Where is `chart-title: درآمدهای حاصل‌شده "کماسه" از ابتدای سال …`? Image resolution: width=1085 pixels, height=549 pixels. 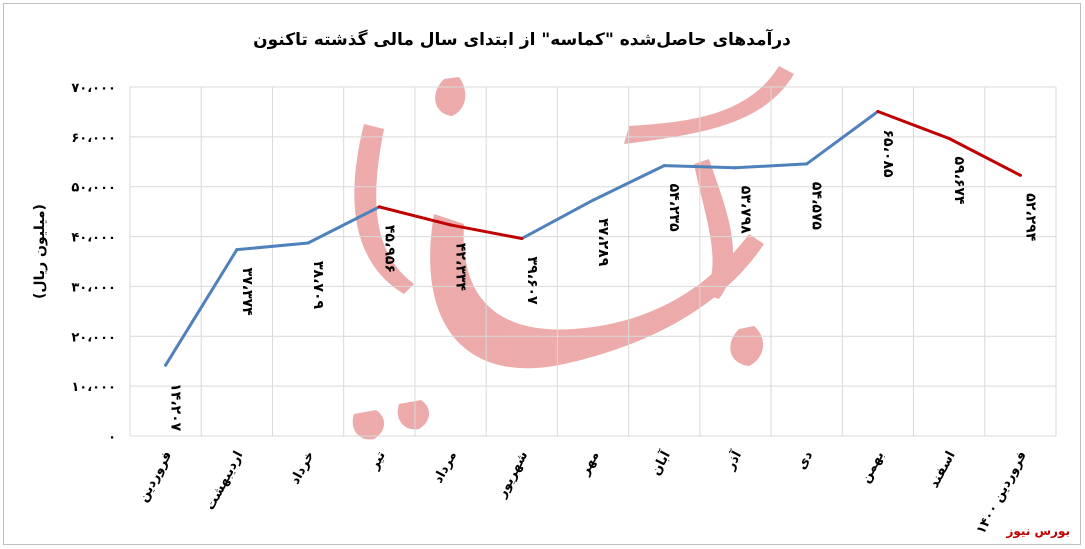
chart-title: درآمدهای حاصل‌شده "کماسه" از ابتدای سال … is located at coordinates (522, 40).